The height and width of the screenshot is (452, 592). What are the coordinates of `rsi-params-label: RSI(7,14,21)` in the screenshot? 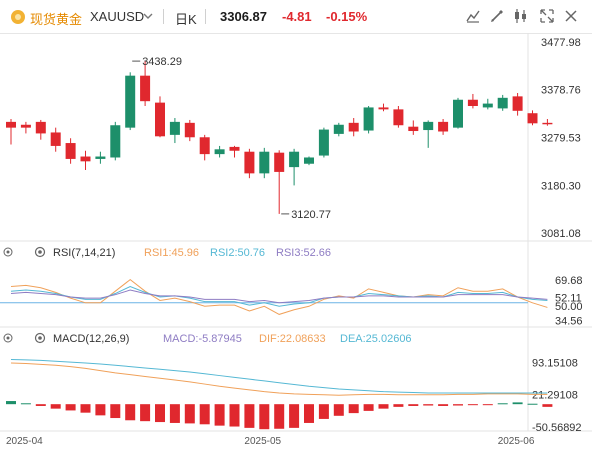 It's located at (84, 253).